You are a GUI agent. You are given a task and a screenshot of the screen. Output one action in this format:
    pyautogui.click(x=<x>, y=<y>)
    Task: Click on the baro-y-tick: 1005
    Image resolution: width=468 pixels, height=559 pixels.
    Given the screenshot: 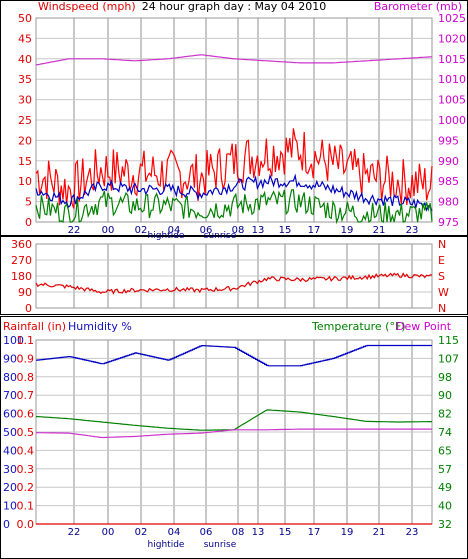 What is the action you would take?
    pyautogui.click(x=452, y=100)
    